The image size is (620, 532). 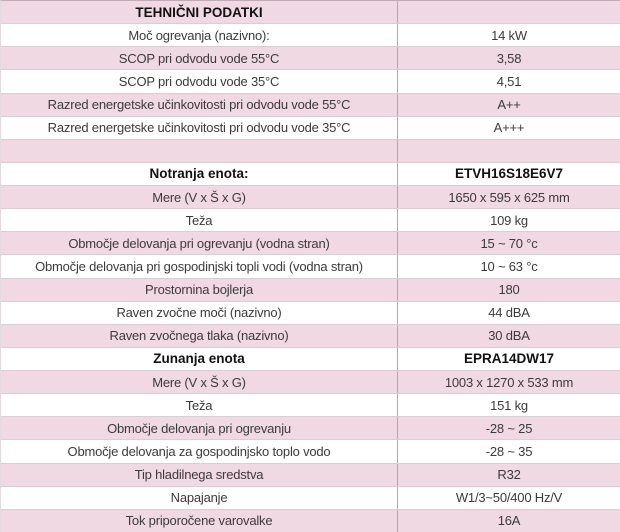 What do you see at coordinates (199, 81) in the screenshot?
I see `row-label: SCOP pri odvodu vode 35°C` at bounding box center [199, 81].